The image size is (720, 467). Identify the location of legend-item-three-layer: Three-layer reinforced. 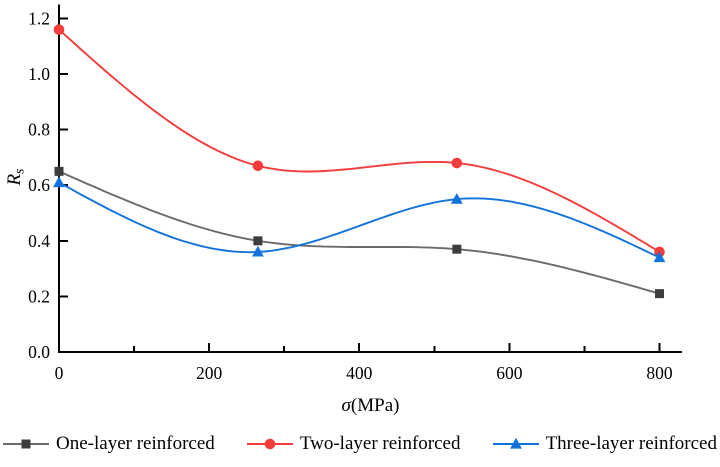
(604, 444).